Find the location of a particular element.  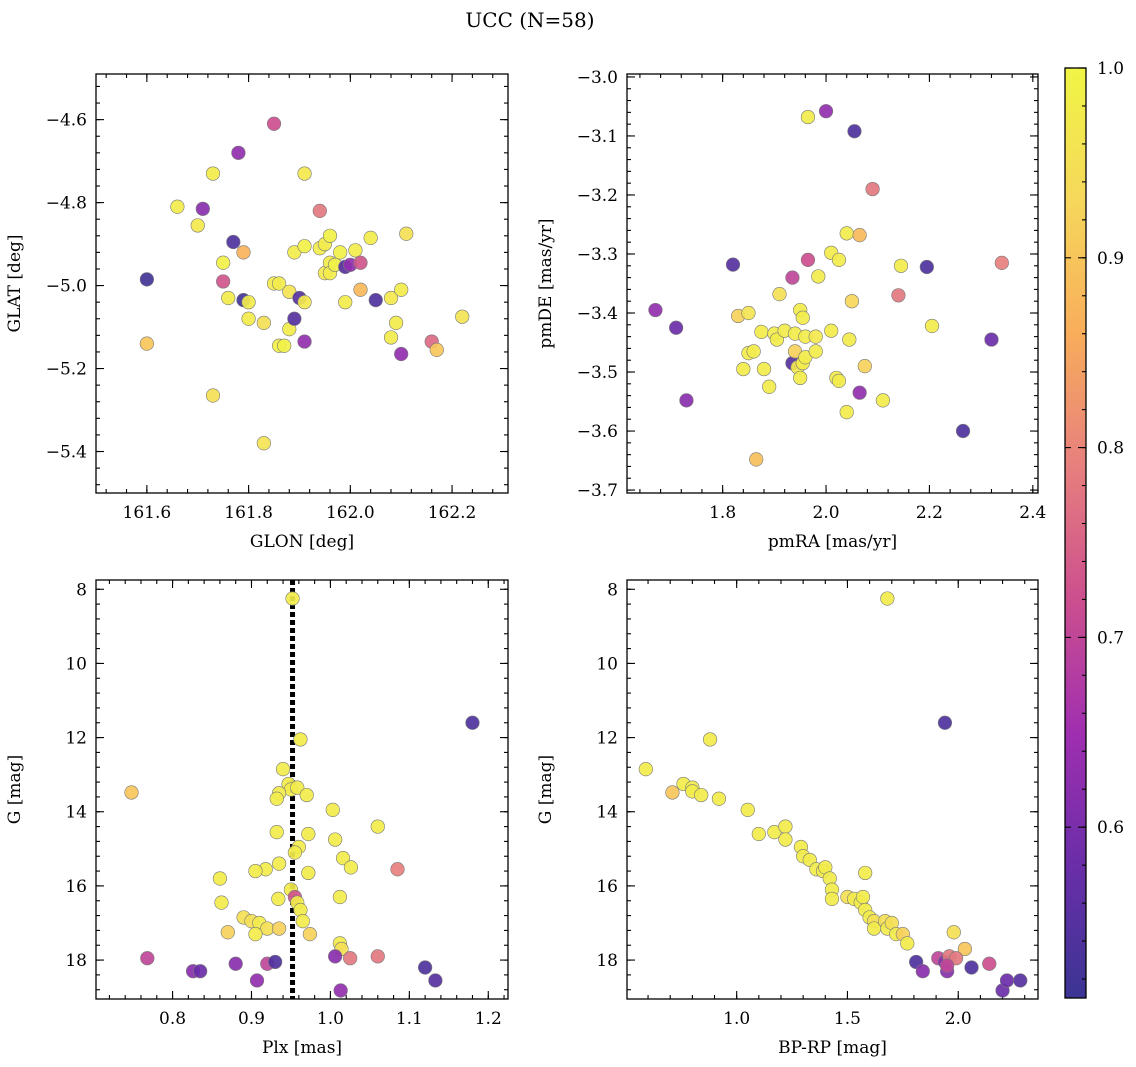

y-tick-label: −3.2 is located at coordinates (597, 196).